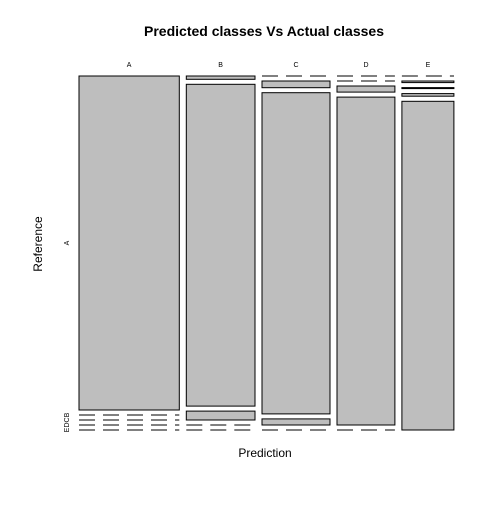 This screenshot has height=509, width=504. Describe the element at coordinates (220, 415) in the screenshot. I see `mosaic-tile-pred-b-ref-c` at that location.